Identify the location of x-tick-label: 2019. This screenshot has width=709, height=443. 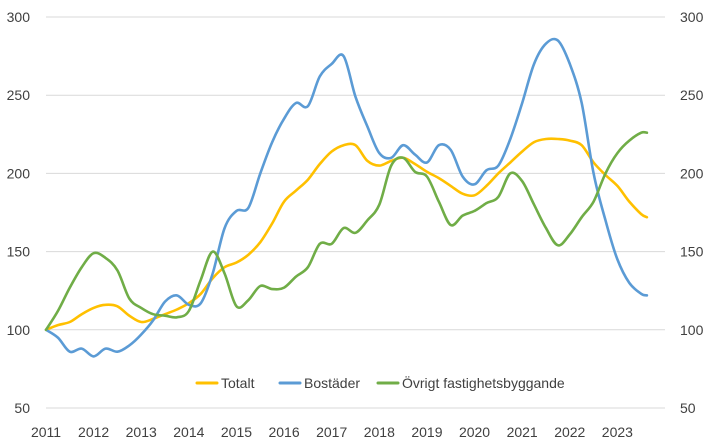
(426, 432).